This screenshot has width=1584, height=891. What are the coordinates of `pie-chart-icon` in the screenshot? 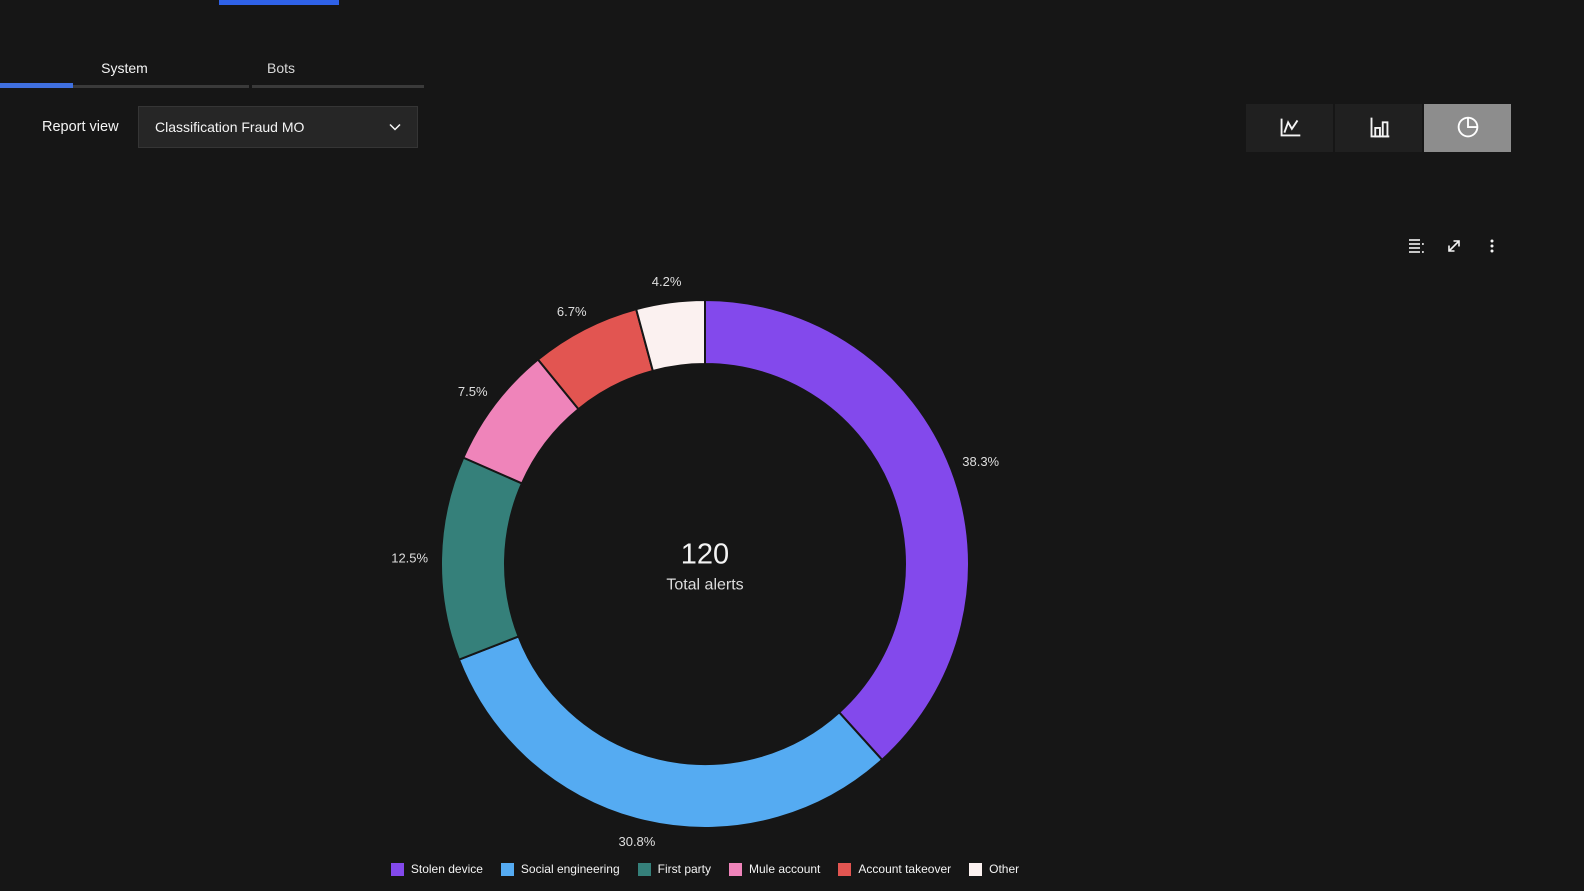 It's located at (1468, 128).